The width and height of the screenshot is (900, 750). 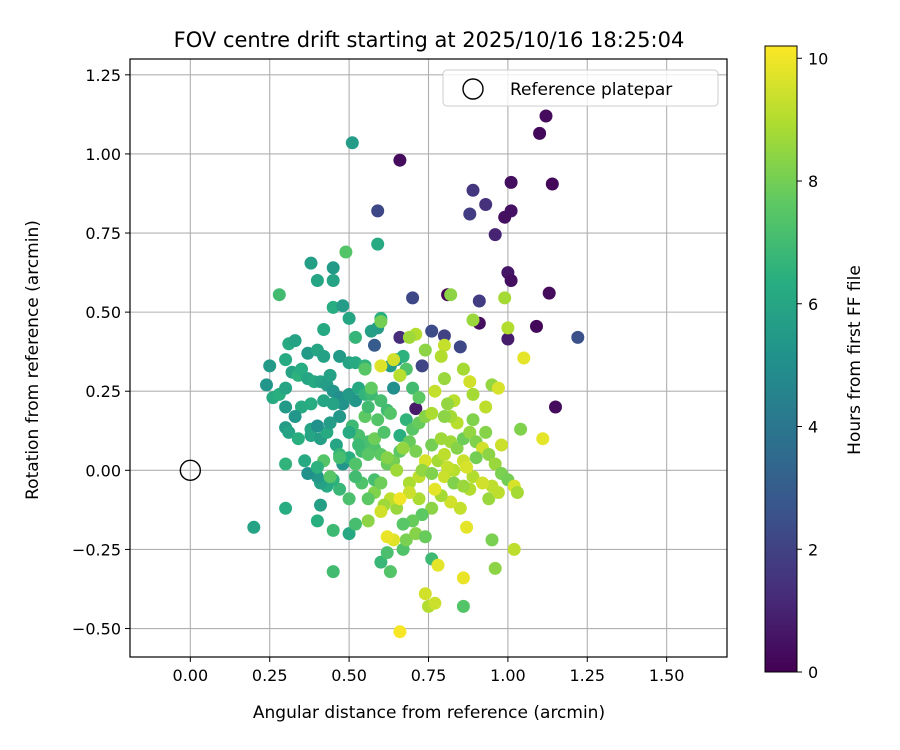 I want to click on colorbar: 0 2 4 6 8 10 Hours from first FF file, so click(x=814, y=363).